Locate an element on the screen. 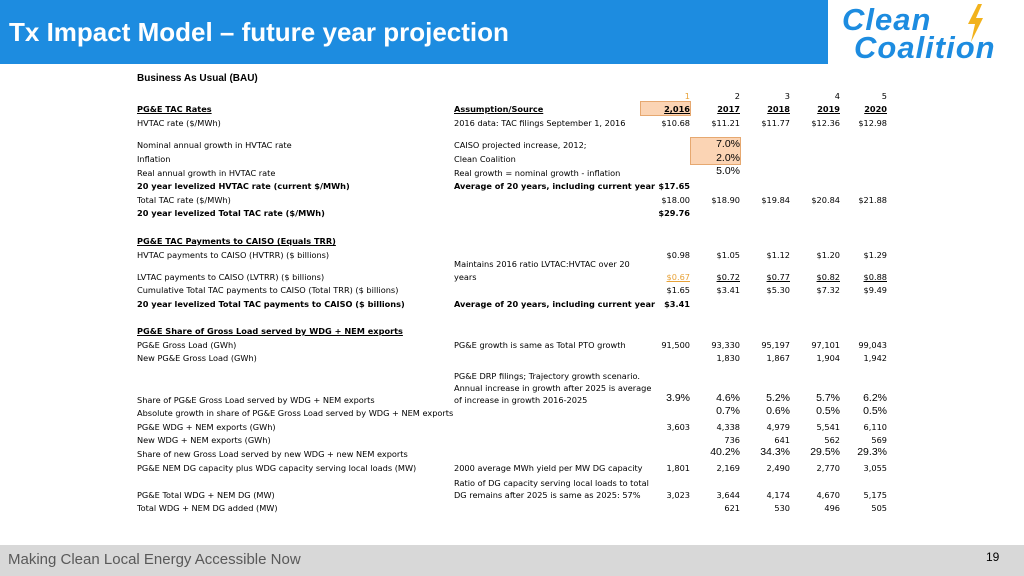  footer-tagline: Making Clean Local Energy Accessible Now is located at coordinates (154, 559).